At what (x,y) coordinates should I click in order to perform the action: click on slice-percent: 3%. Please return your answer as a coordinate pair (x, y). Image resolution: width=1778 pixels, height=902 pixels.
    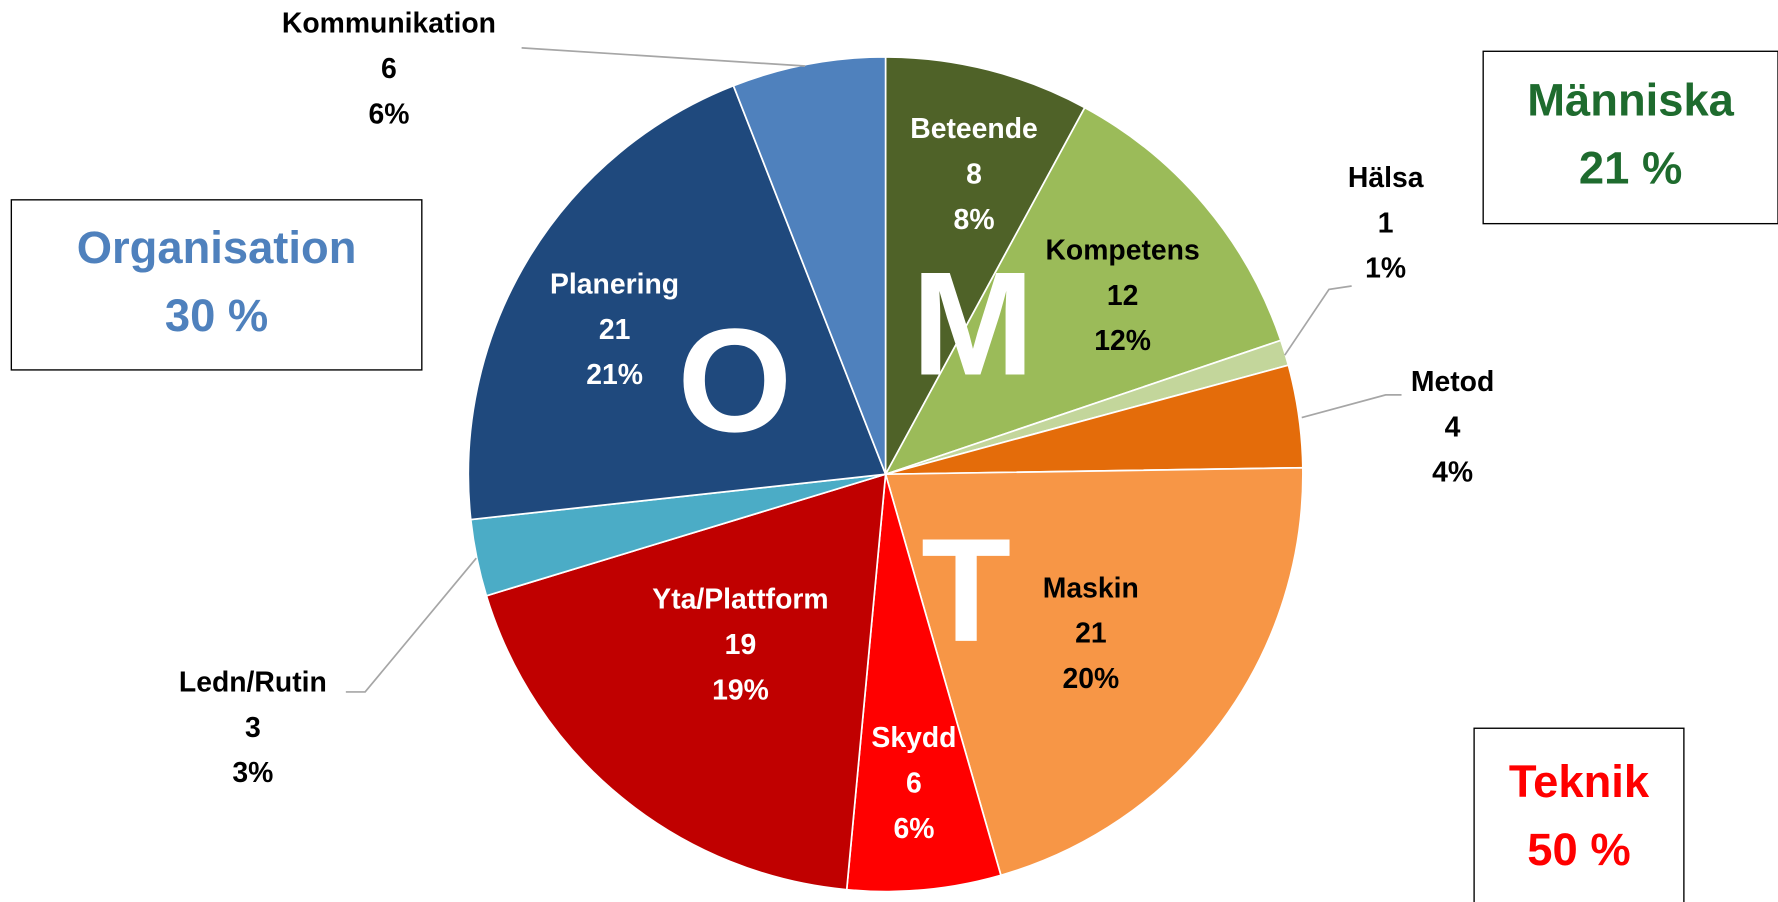
    Looking at the image, I should click on (252, 773).